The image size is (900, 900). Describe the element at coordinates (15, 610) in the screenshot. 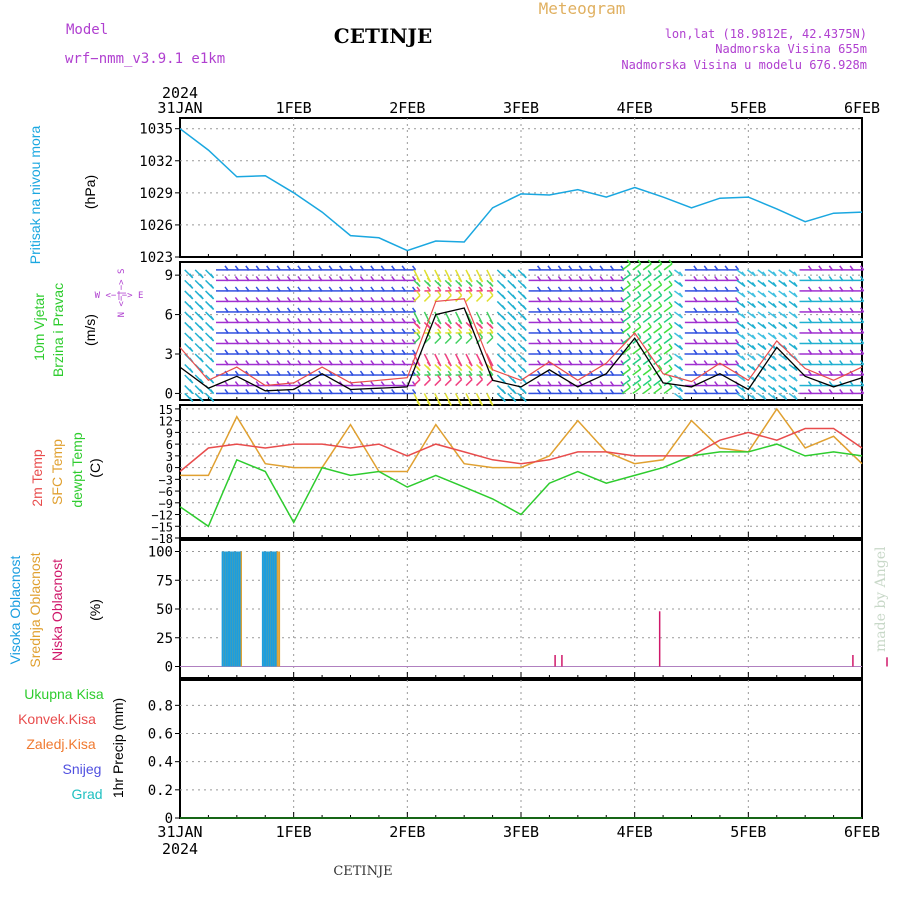

I see `cloud-ylabel-1: Visoka Oblacnost` at that location.